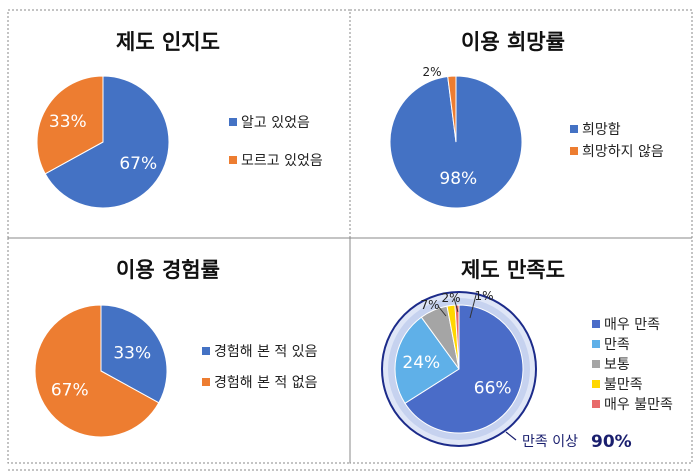  I want to click on pie-awareness: 67% 33%, so click(103, 142).